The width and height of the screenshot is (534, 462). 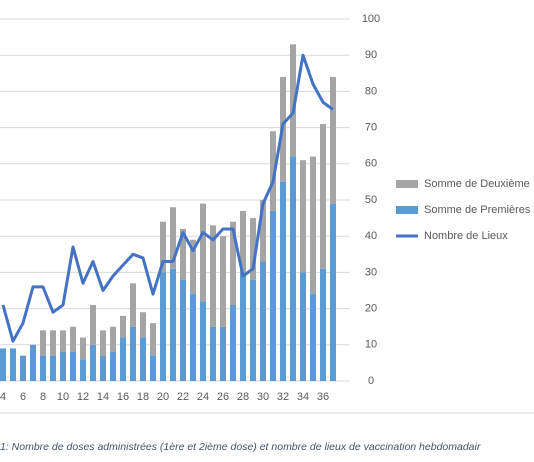 What do you see at coordinates (371, 309) in the screenshot?
I see `y-tick-label: 20` at bounding box center [371, 309].